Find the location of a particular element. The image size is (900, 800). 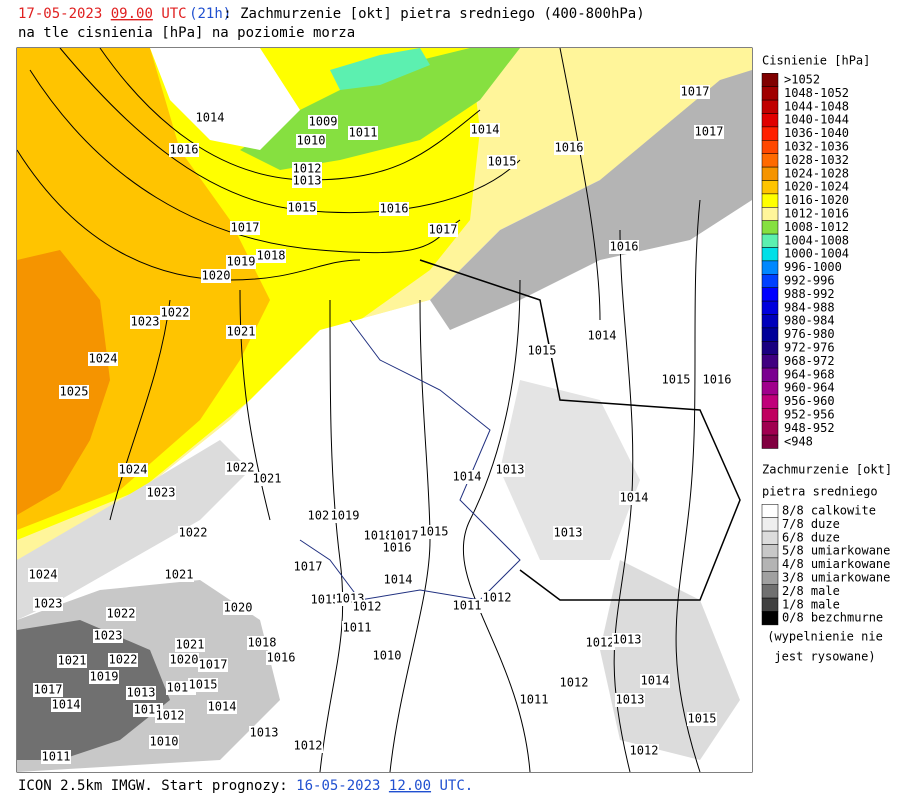

legend-label: 988-992 is located at coordinates (809, 294).